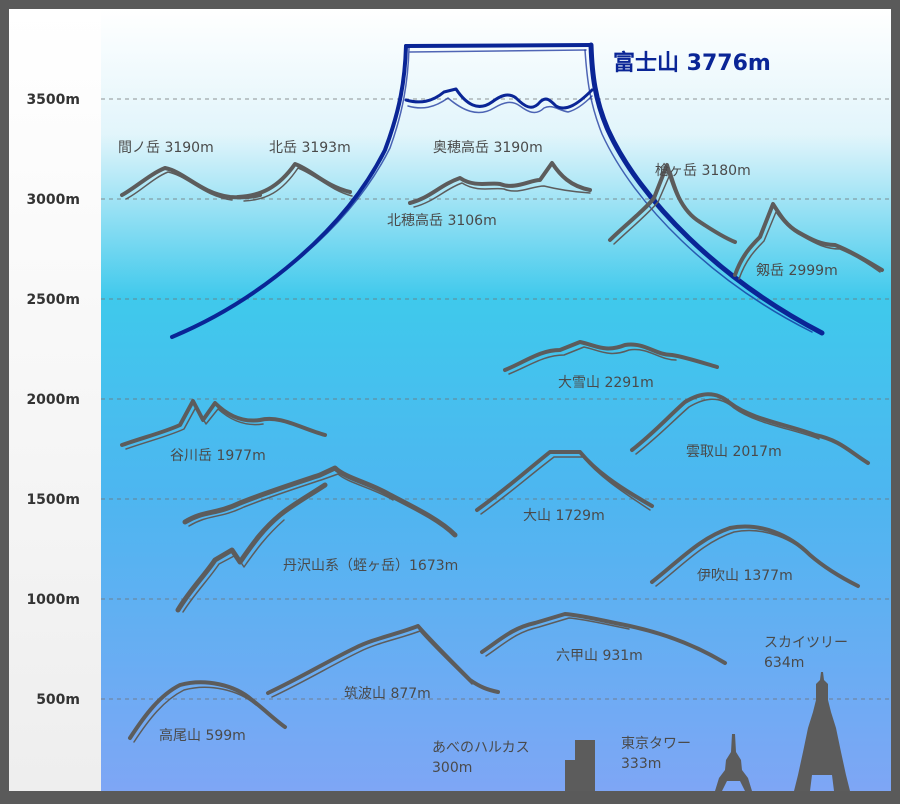 The width and height of the screenshot is (900, 804). Describe the element at coordinates (672, 204) in the screenshot. I see `mountain-yarigatake` at that location.